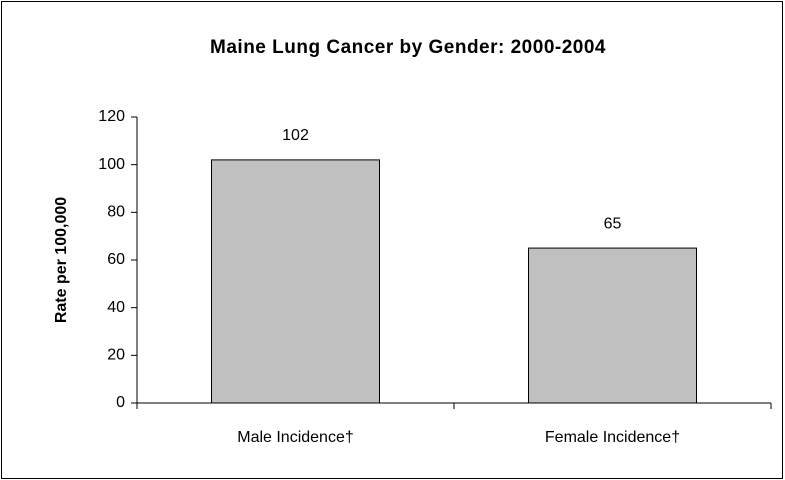  What do you see at coordinates (111, 164) in the screenshot?
I see `y-tick-label: 100` at bounding box center [111, 164].